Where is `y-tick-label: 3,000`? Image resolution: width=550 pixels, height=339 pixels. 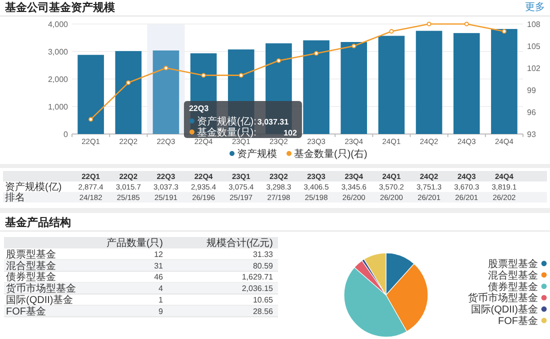
y-tick-label: 3,000 is located at coordinates (58, 52).